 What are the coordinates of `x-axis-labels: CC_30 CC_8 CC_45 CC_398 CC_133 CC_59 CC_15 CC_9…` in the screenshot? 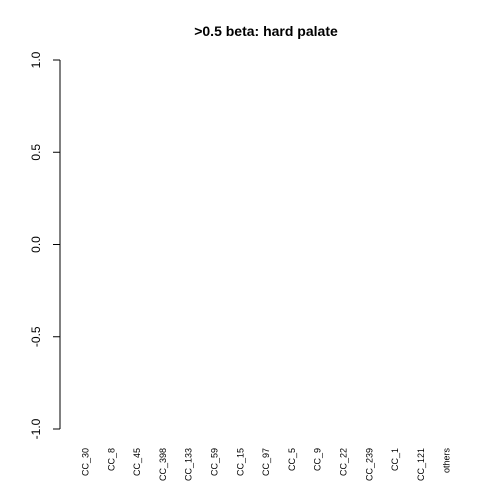 It's located at (266, 465).